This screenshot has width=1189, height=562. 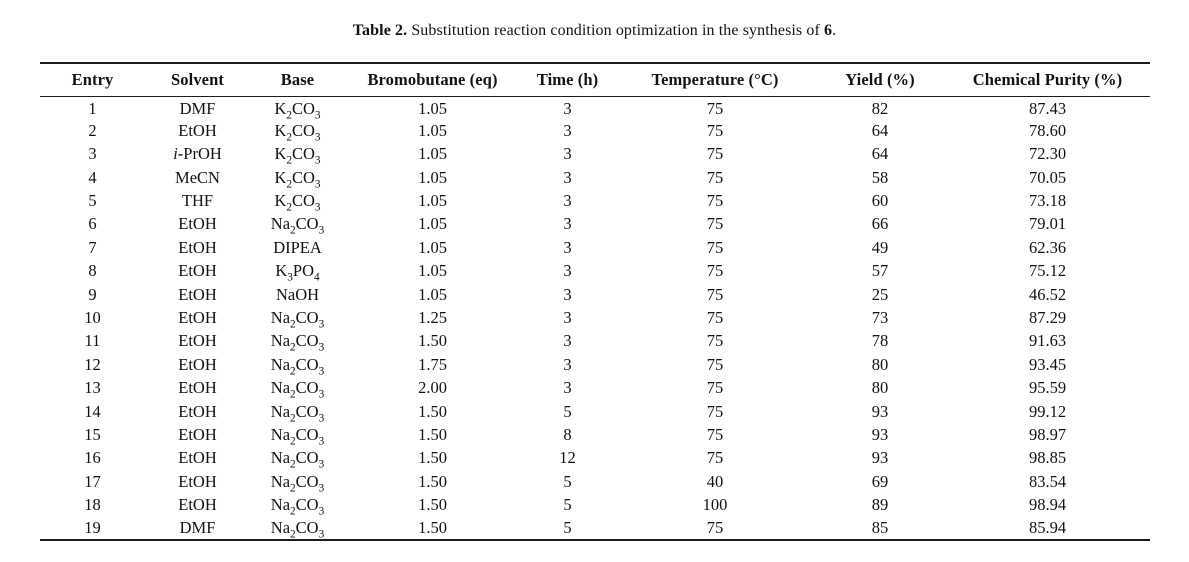 What do you see at coordinates (880, 505) in the screenshot?
I see `cell-yield: 89` at bounding box center [880, 505].